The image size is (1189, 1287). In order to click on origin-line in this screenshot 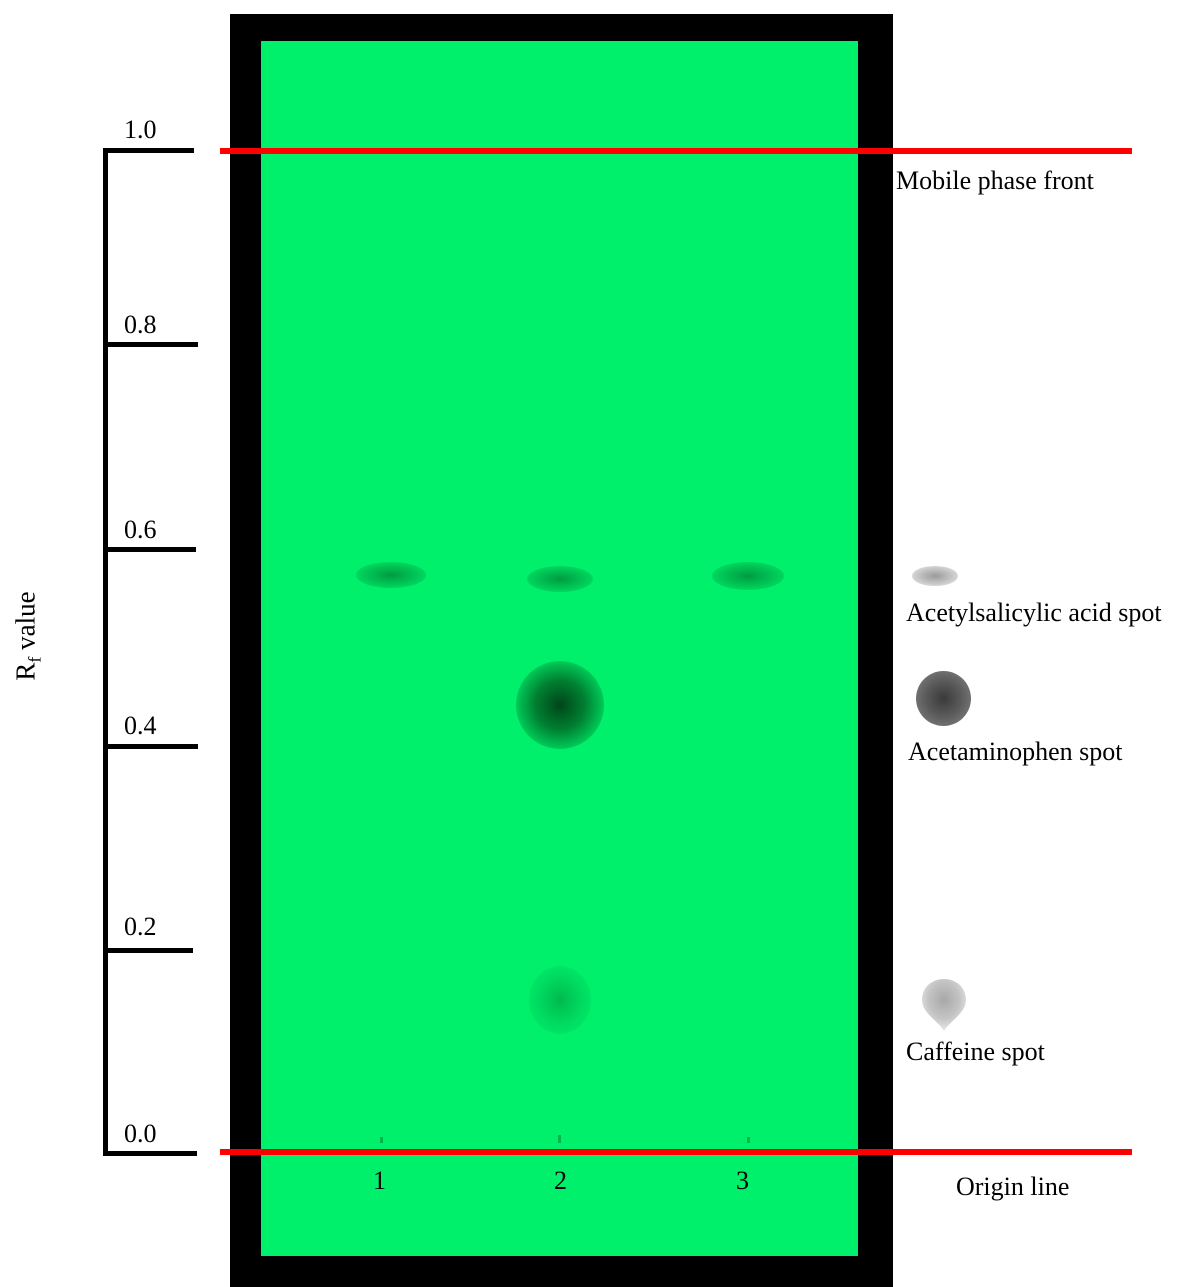, I will do `click(676, 1152)`.